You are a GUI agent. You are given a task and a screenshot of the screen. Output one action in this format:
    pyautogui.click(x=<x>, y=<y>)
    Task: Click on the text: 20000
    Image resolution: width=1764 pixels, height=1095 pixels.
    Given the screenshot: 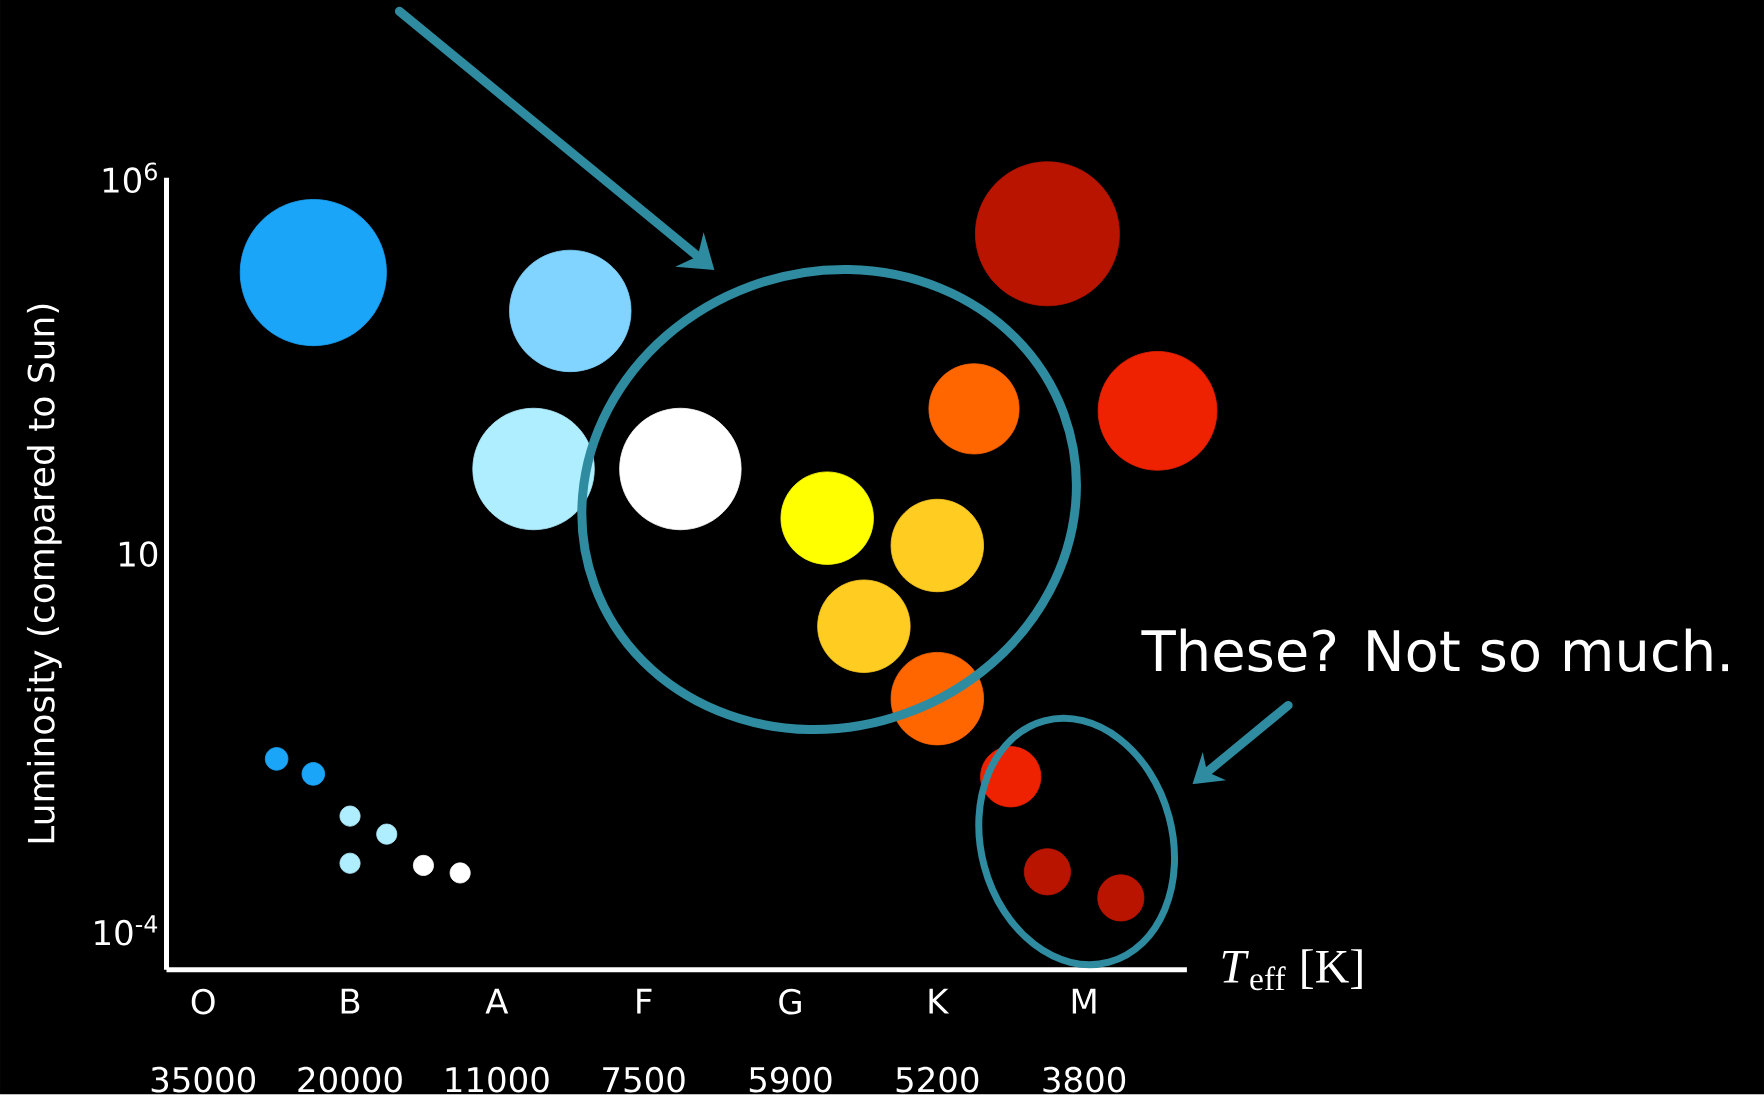 What is the action you would take?
    pyautogui.click(x=350, y=1079)
    